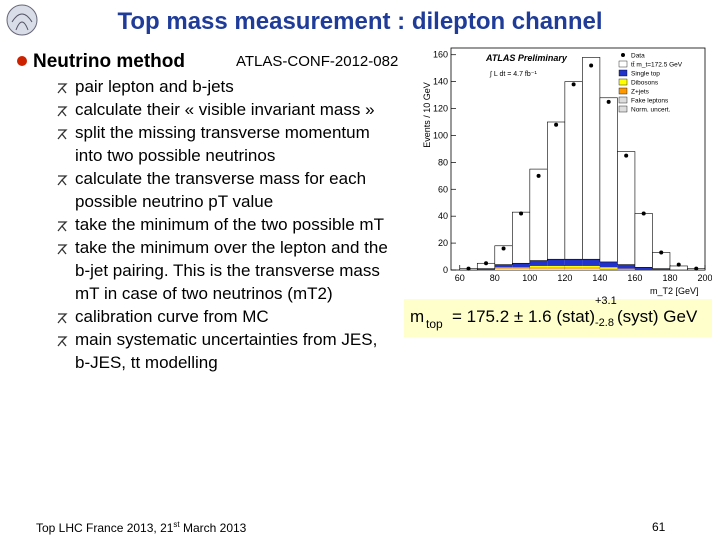 Image resolution: width=720 pixels, height=540 pixels. I want to click on result-symbol: m, so click(417, 316).